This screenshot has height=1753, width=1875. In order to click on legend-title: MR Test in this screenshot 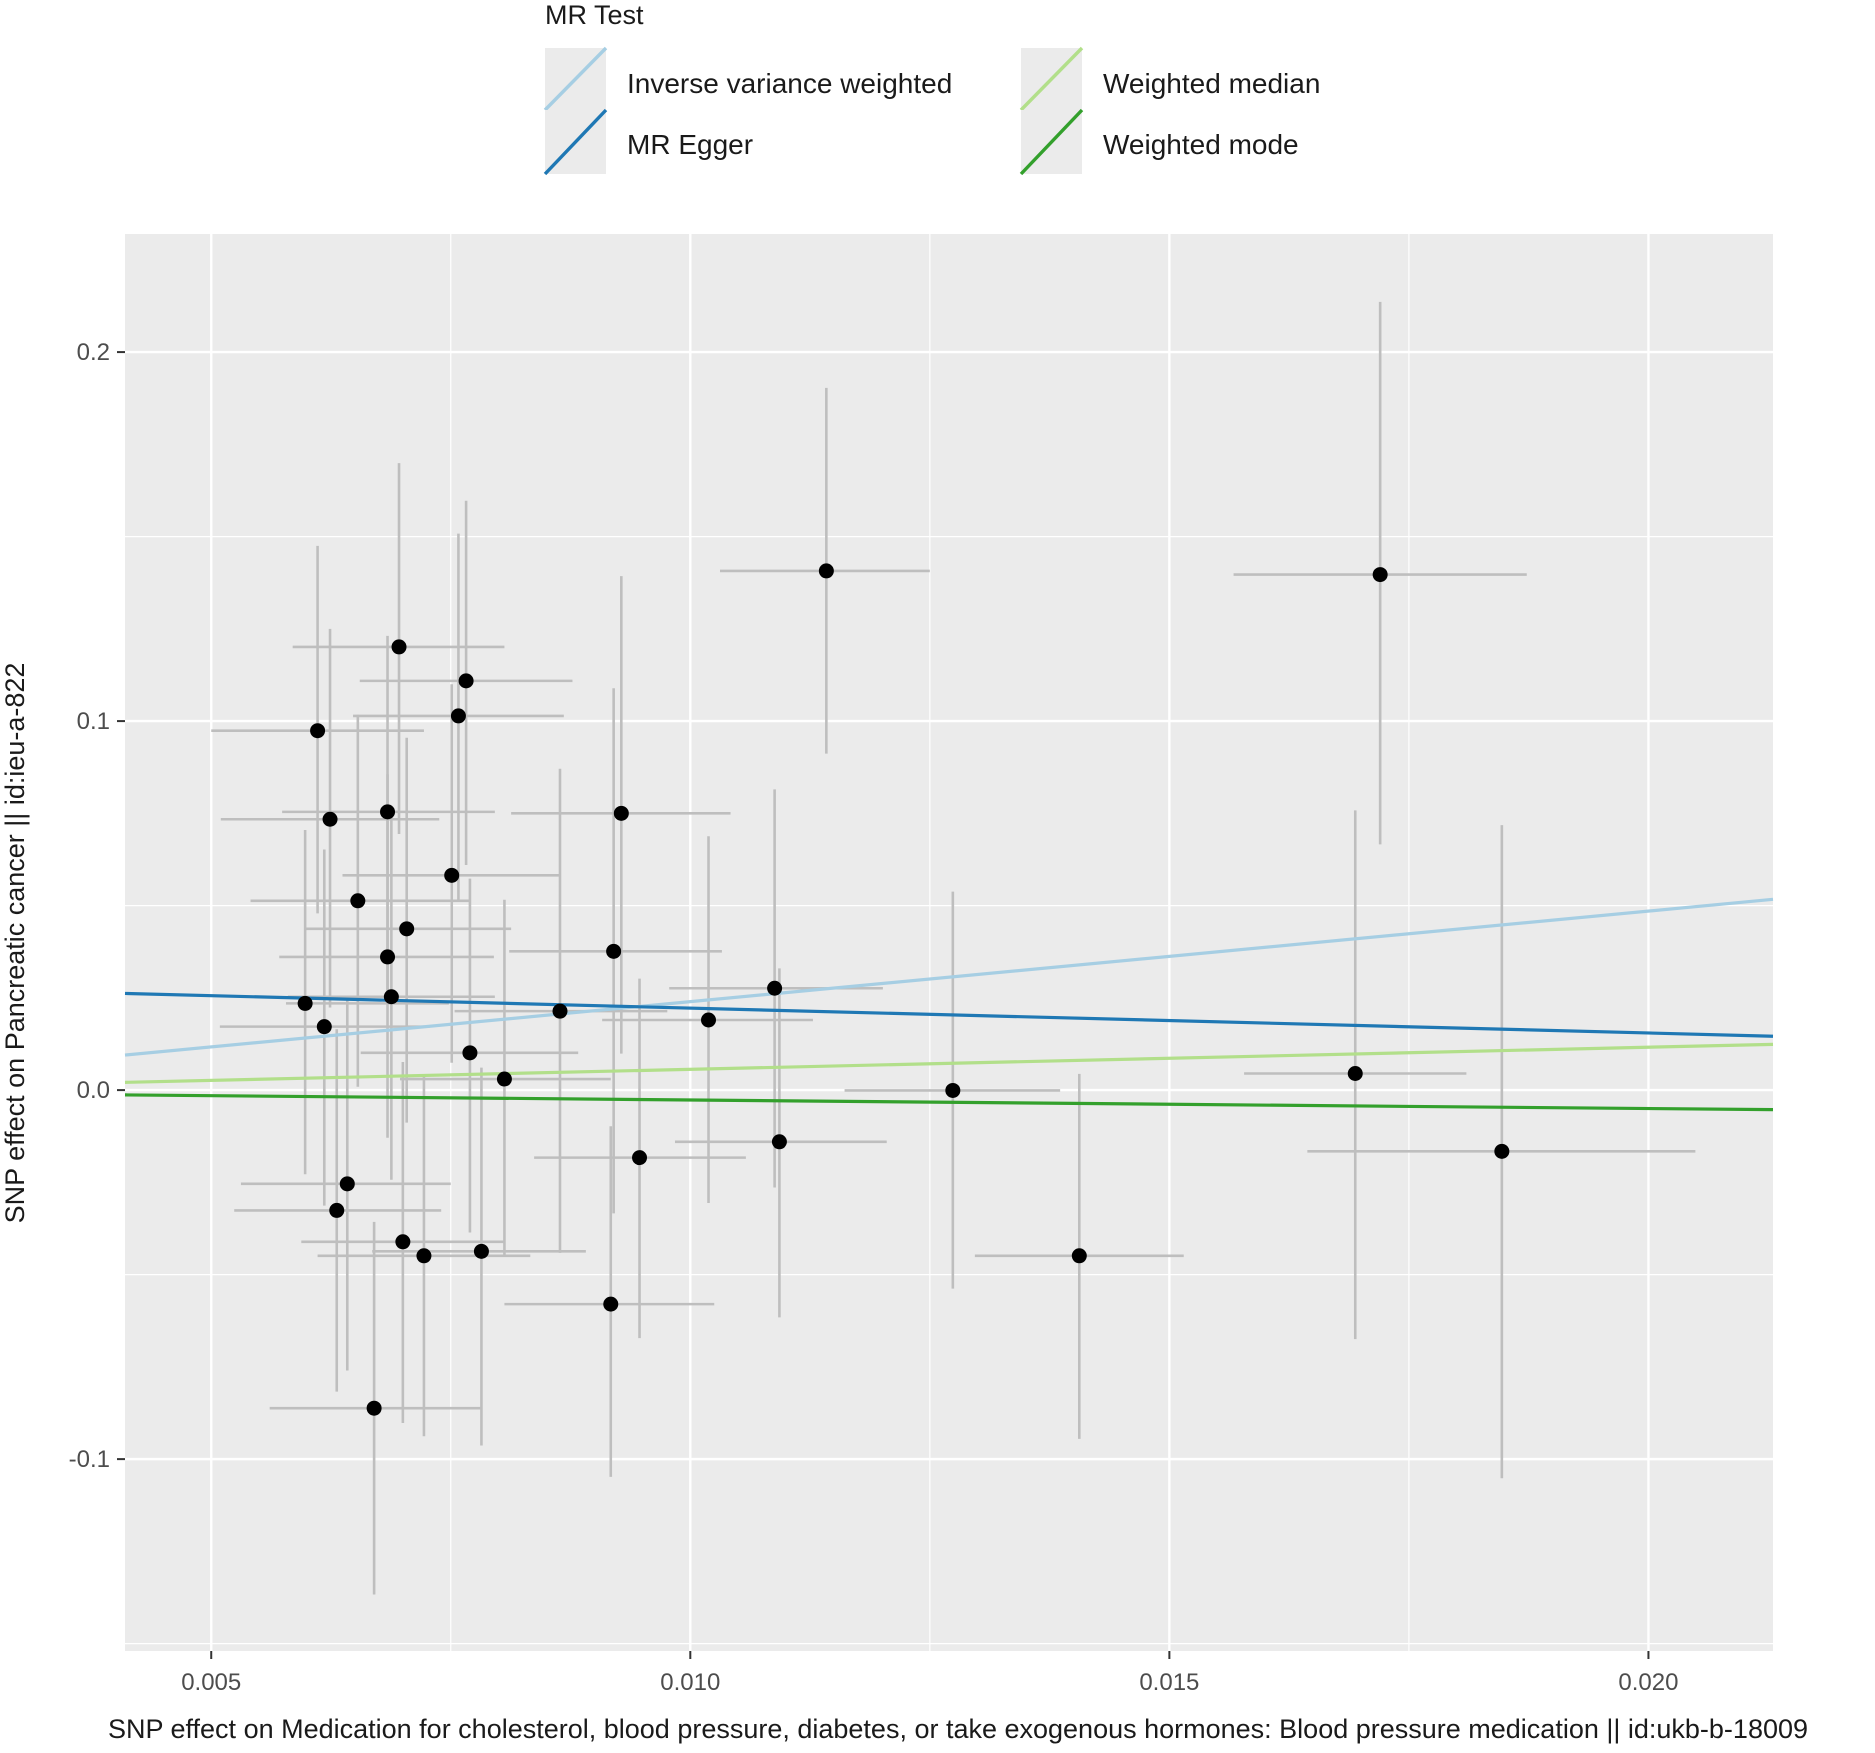, I will do `click(594, 15)`.